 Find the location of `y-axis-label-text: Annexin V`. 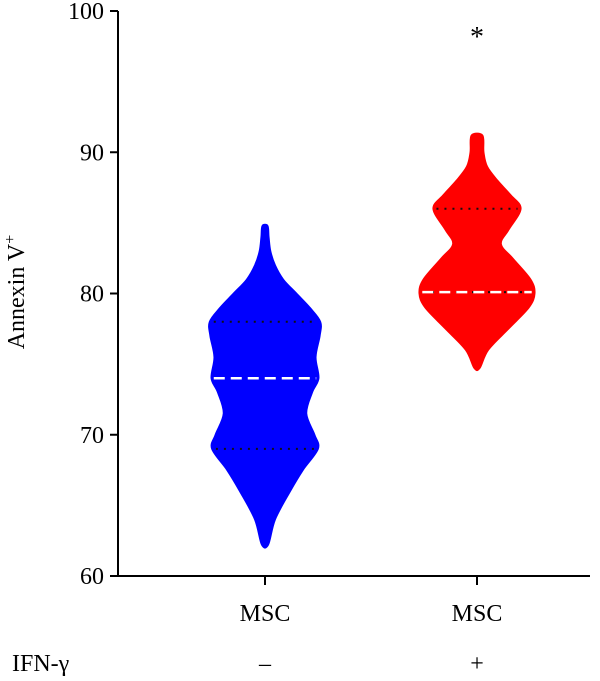

y-axis-label-text: Annexin V is located at coordinates (17, 296).